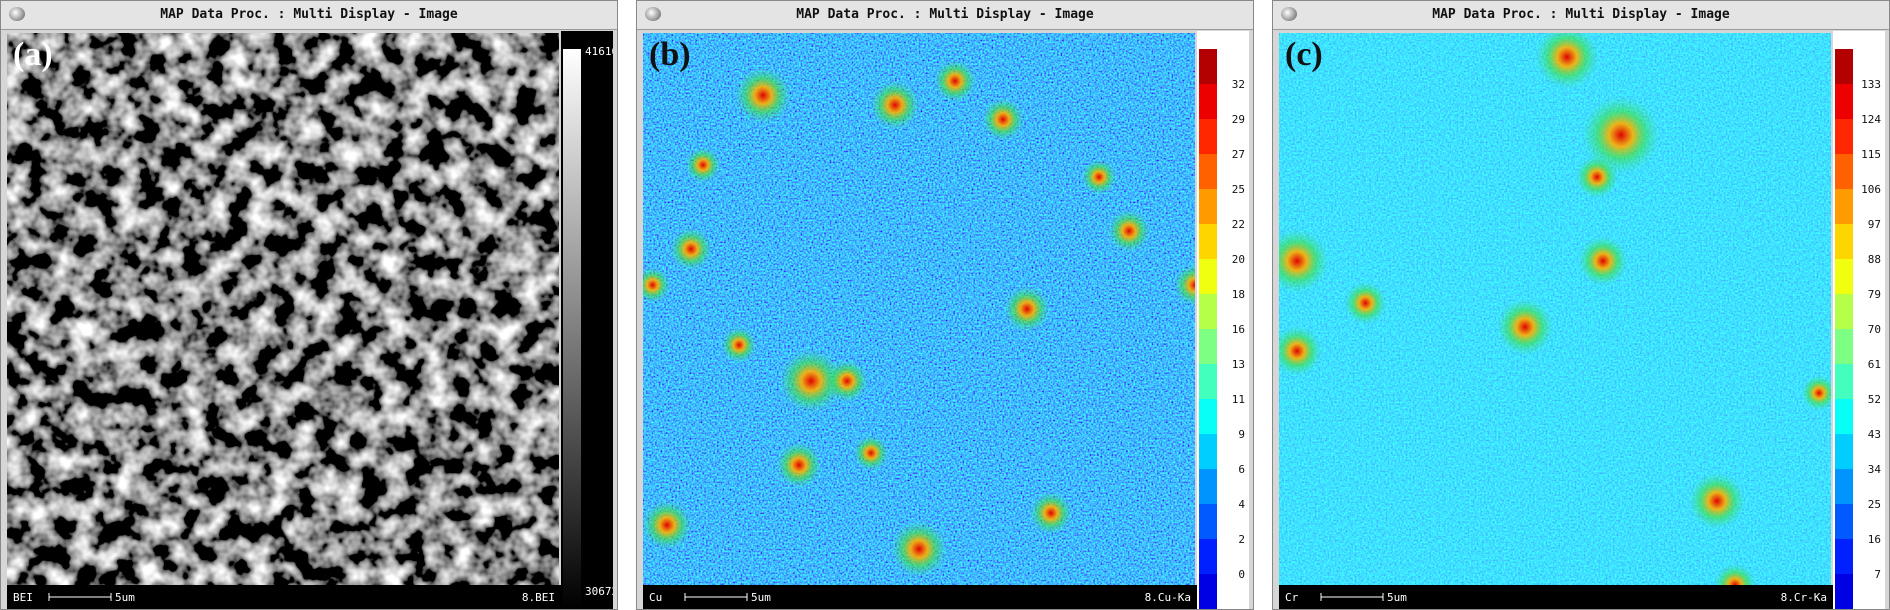  I want to click on scale-label: 61, so click(1874, 364).